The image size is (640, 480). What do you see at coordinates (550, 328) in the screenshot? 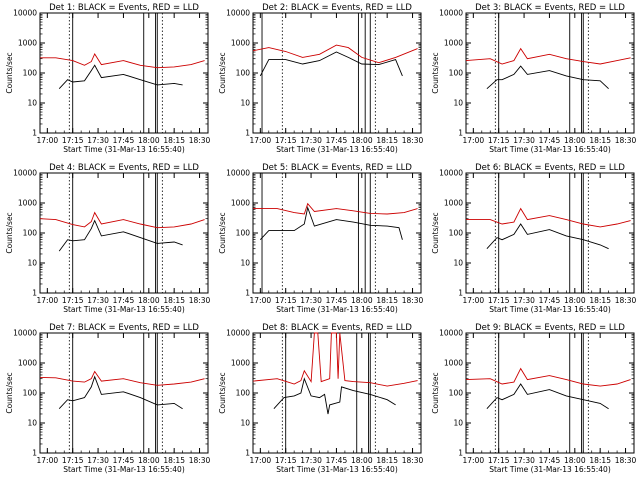
I see `panel-title: Det 9: BLACK = Events, RED = LLD` at bounding box center [550, 328].